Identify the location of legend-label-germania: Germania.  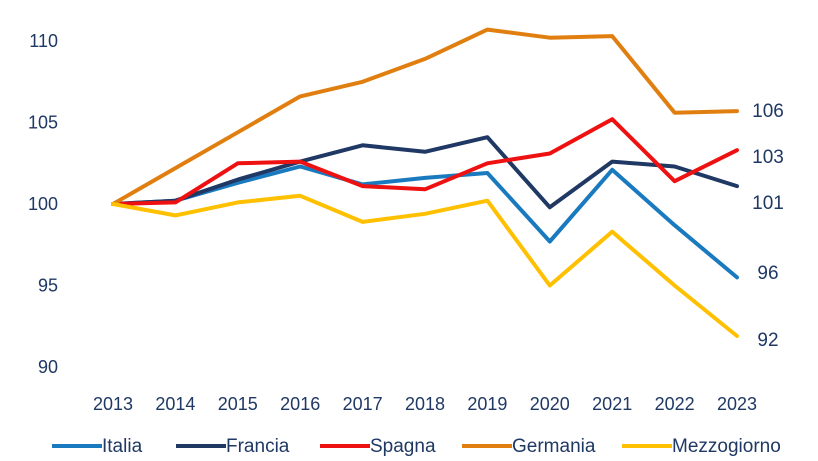
(554, 446).